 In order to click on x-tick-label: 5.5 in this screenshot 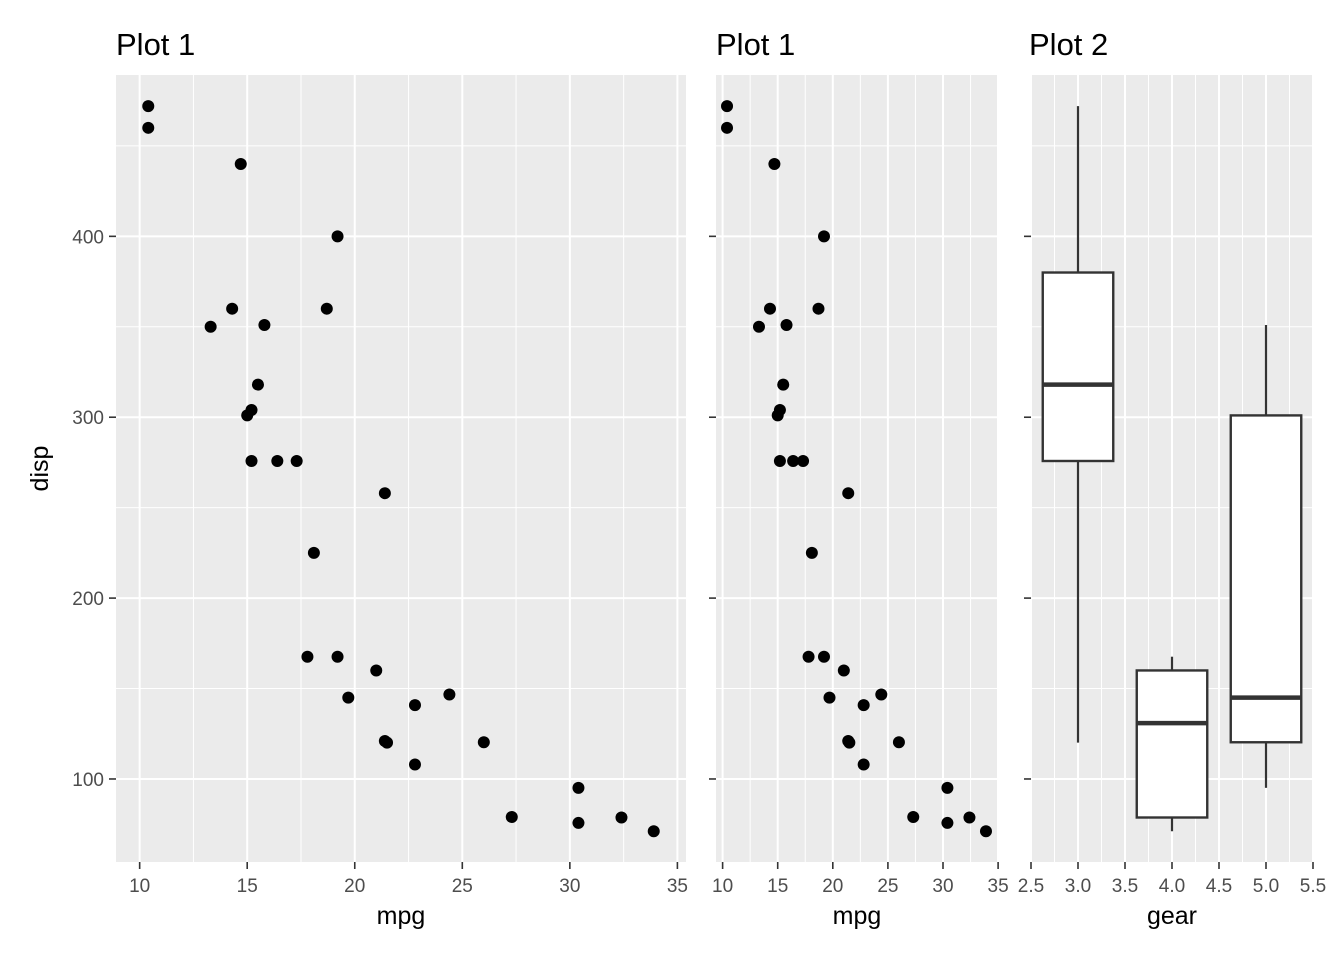, I will do `click(1313, 886)`.